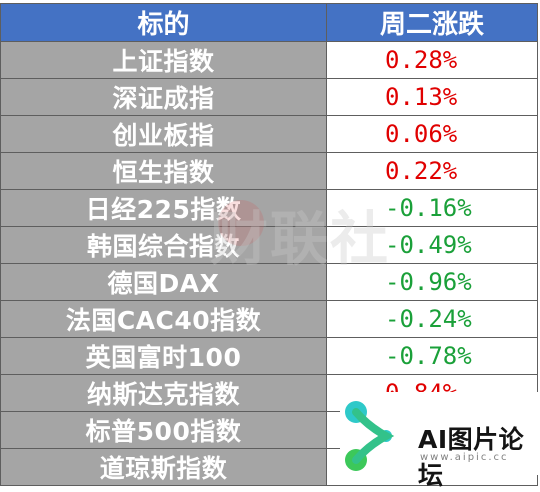 The width and height of the screenshot is (540, 492). I want to click on index-name-cell: 恒生指数, so click(163, 171).